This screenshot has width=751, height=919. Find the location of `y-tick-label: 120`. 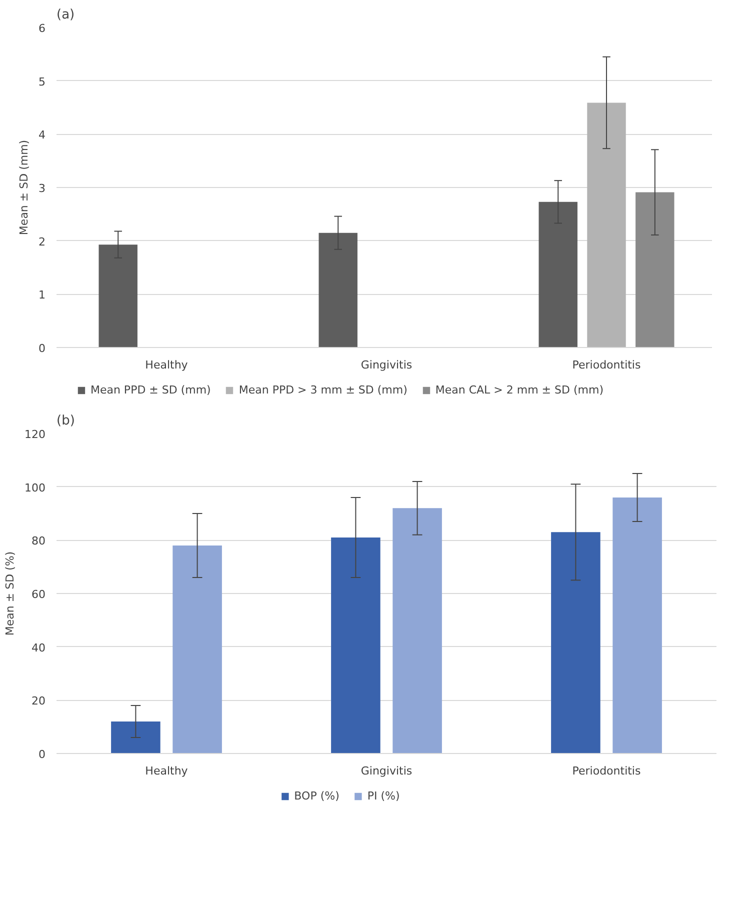

y-tick-label: 120 is located at coordinates (35, 434).